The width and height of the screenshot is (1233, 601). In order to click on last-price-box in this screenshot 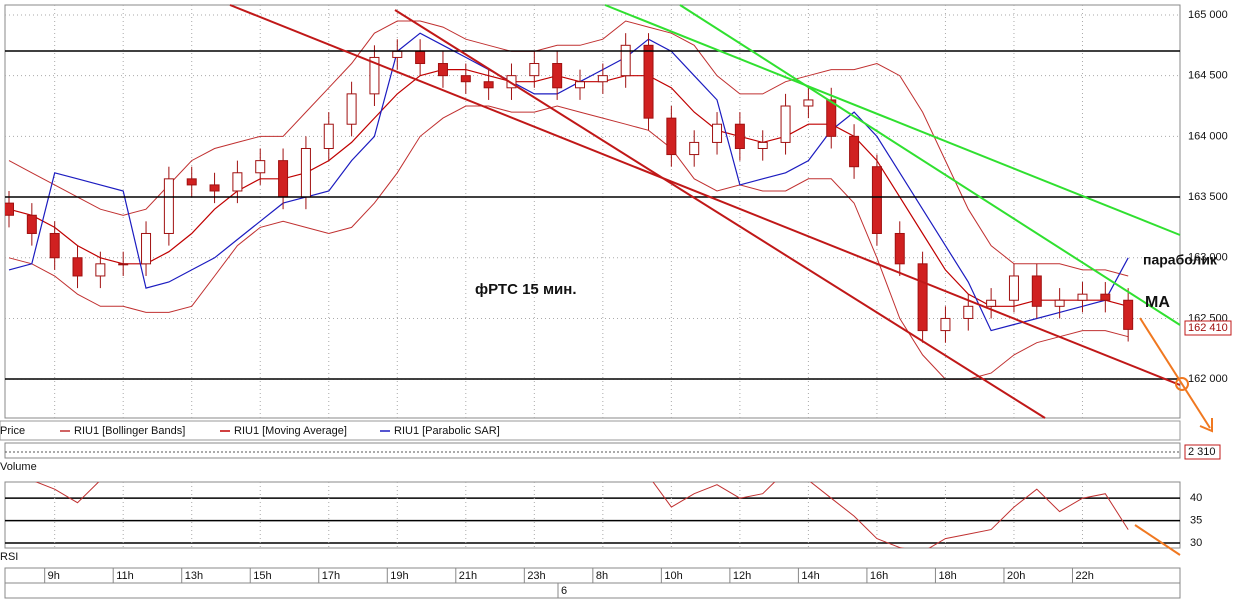, I will do `click(1208, 328)`.